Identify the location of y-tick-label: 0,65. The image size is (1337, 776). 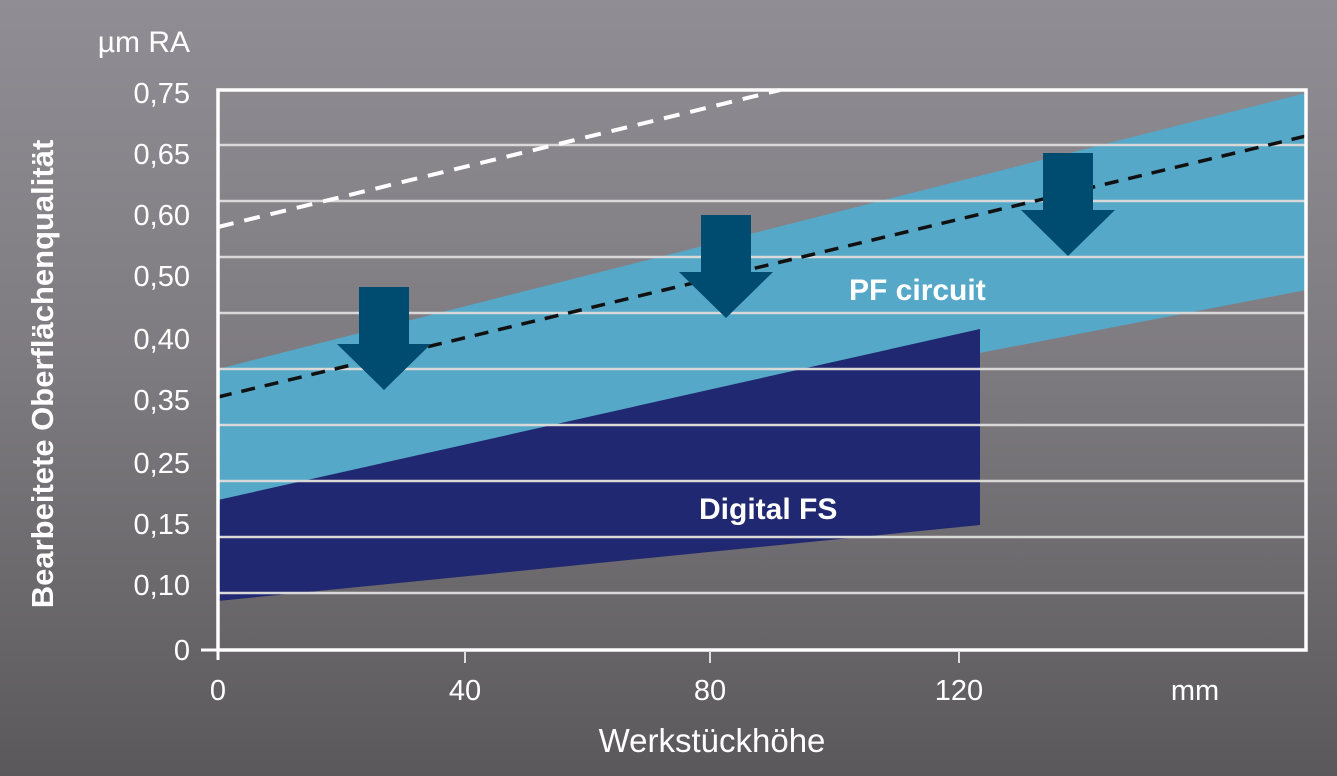
(162, 155).